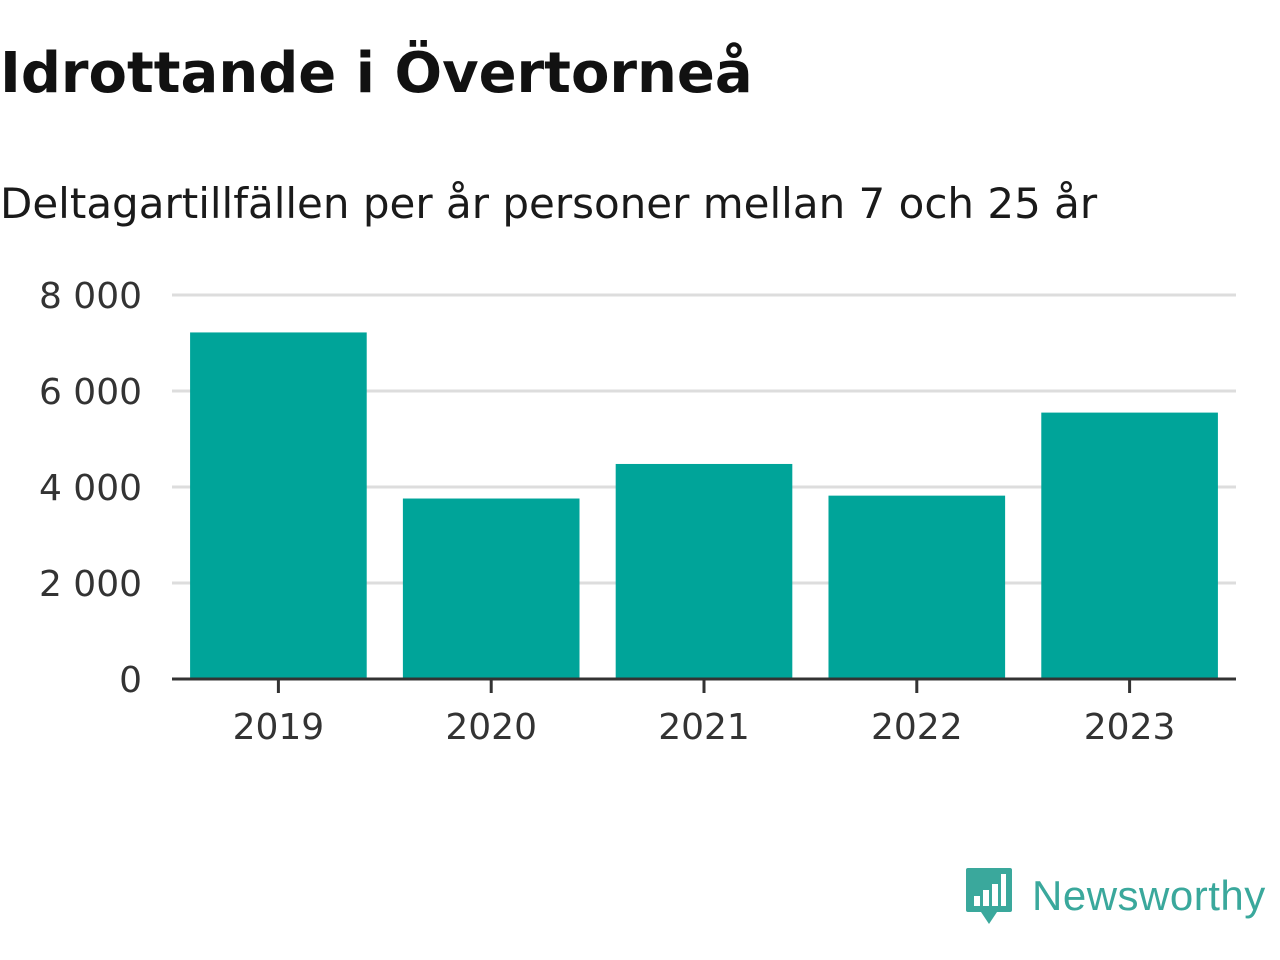 This screenshot has height=960, width=1280. Describe the element at coordinates (1130, 727) in the screenshot. I see `x-tick-label: 2023` at that location.